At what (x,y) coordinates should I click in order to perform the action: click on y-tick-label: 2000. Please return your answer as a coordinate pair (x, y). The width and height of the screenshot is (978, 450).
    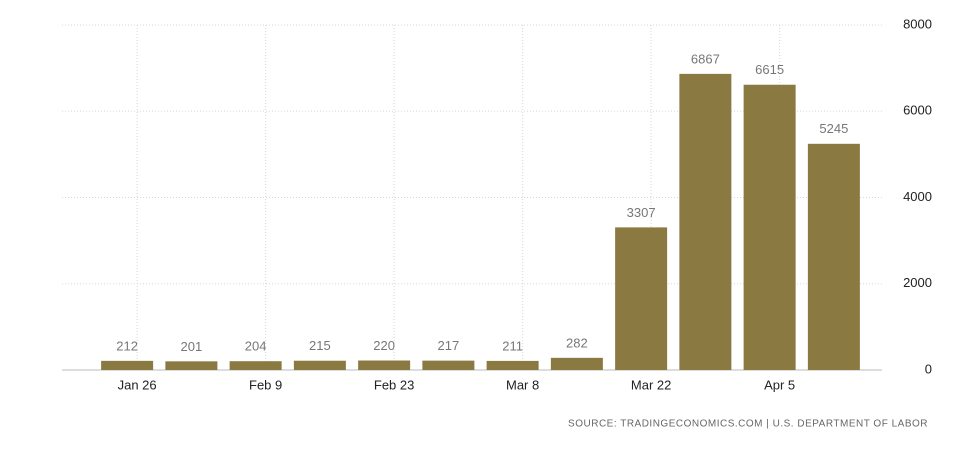
    Looking at the image, I should click on (917, 282).